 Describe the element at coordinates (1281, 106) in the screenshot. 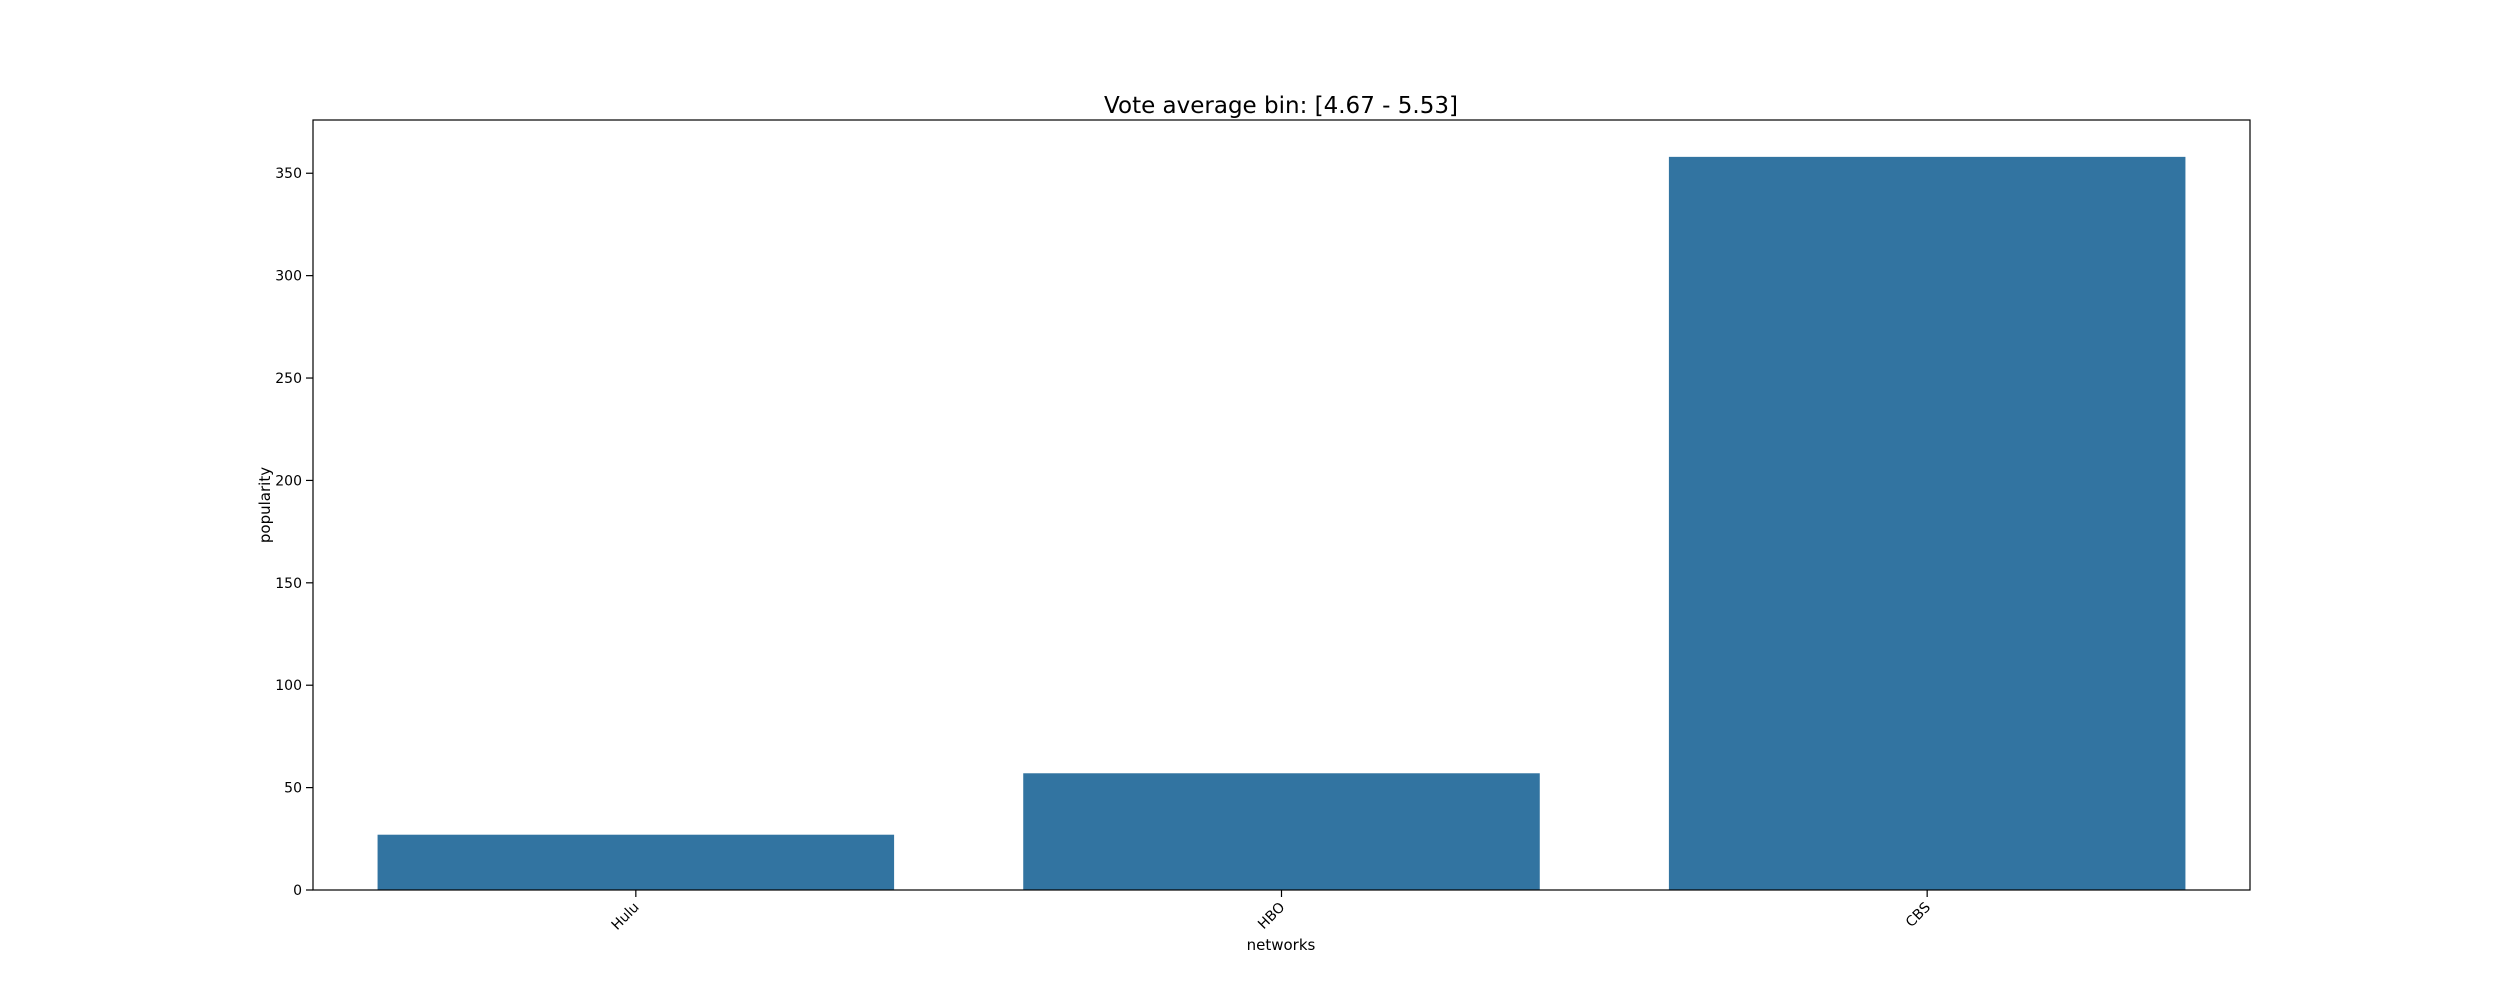

I see `chart-title: Vote average bin: [4.67 - 5.53]` at that location.